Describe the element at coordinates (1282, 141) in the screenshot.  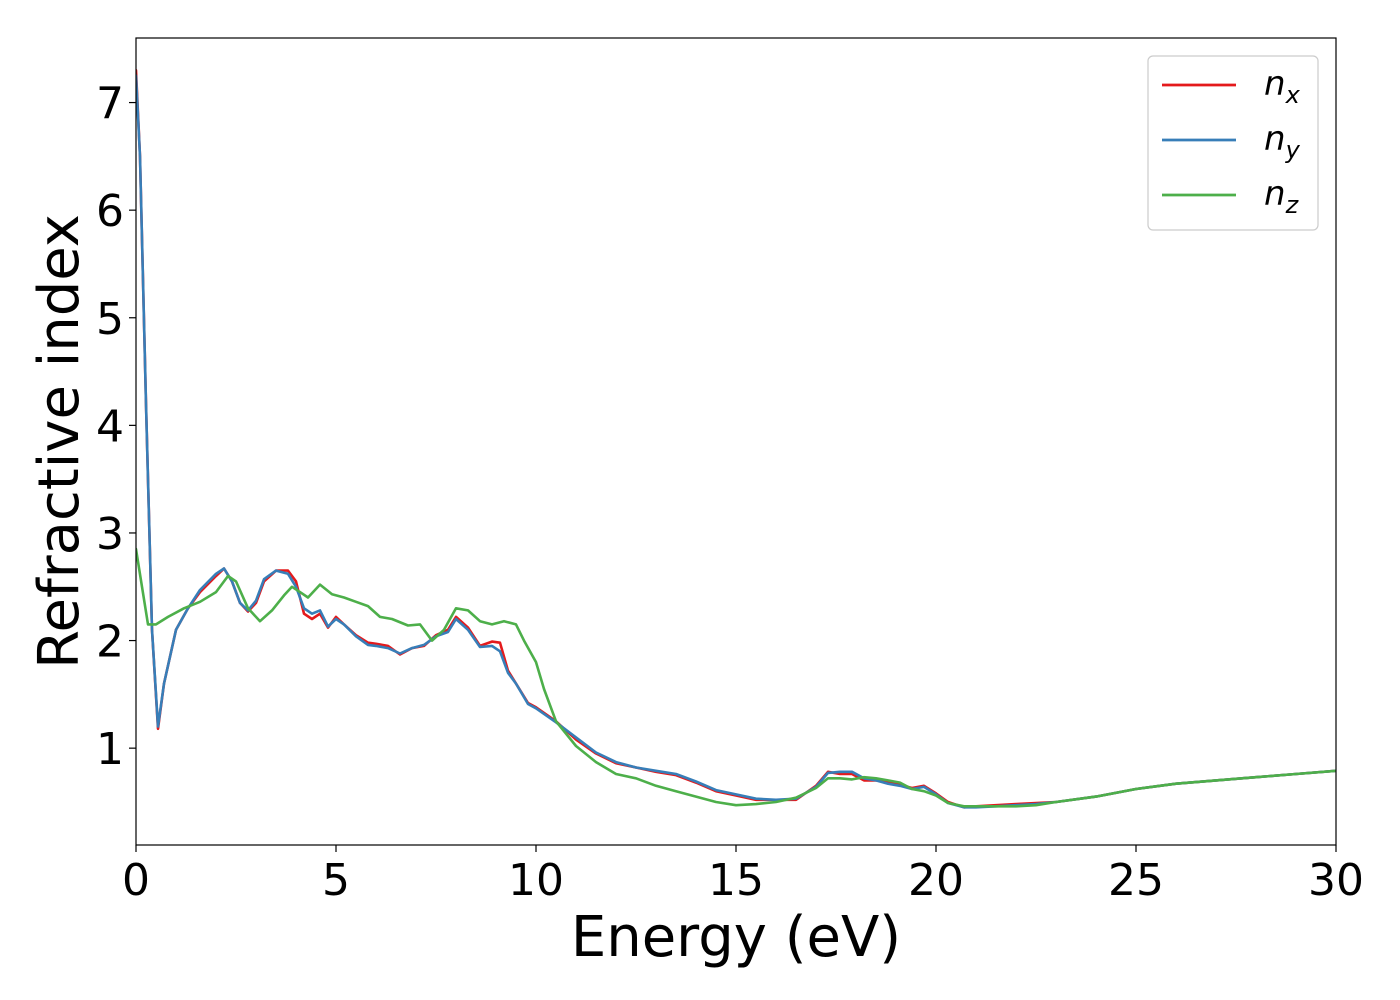
I see `legend-label-y: ny` at that location.